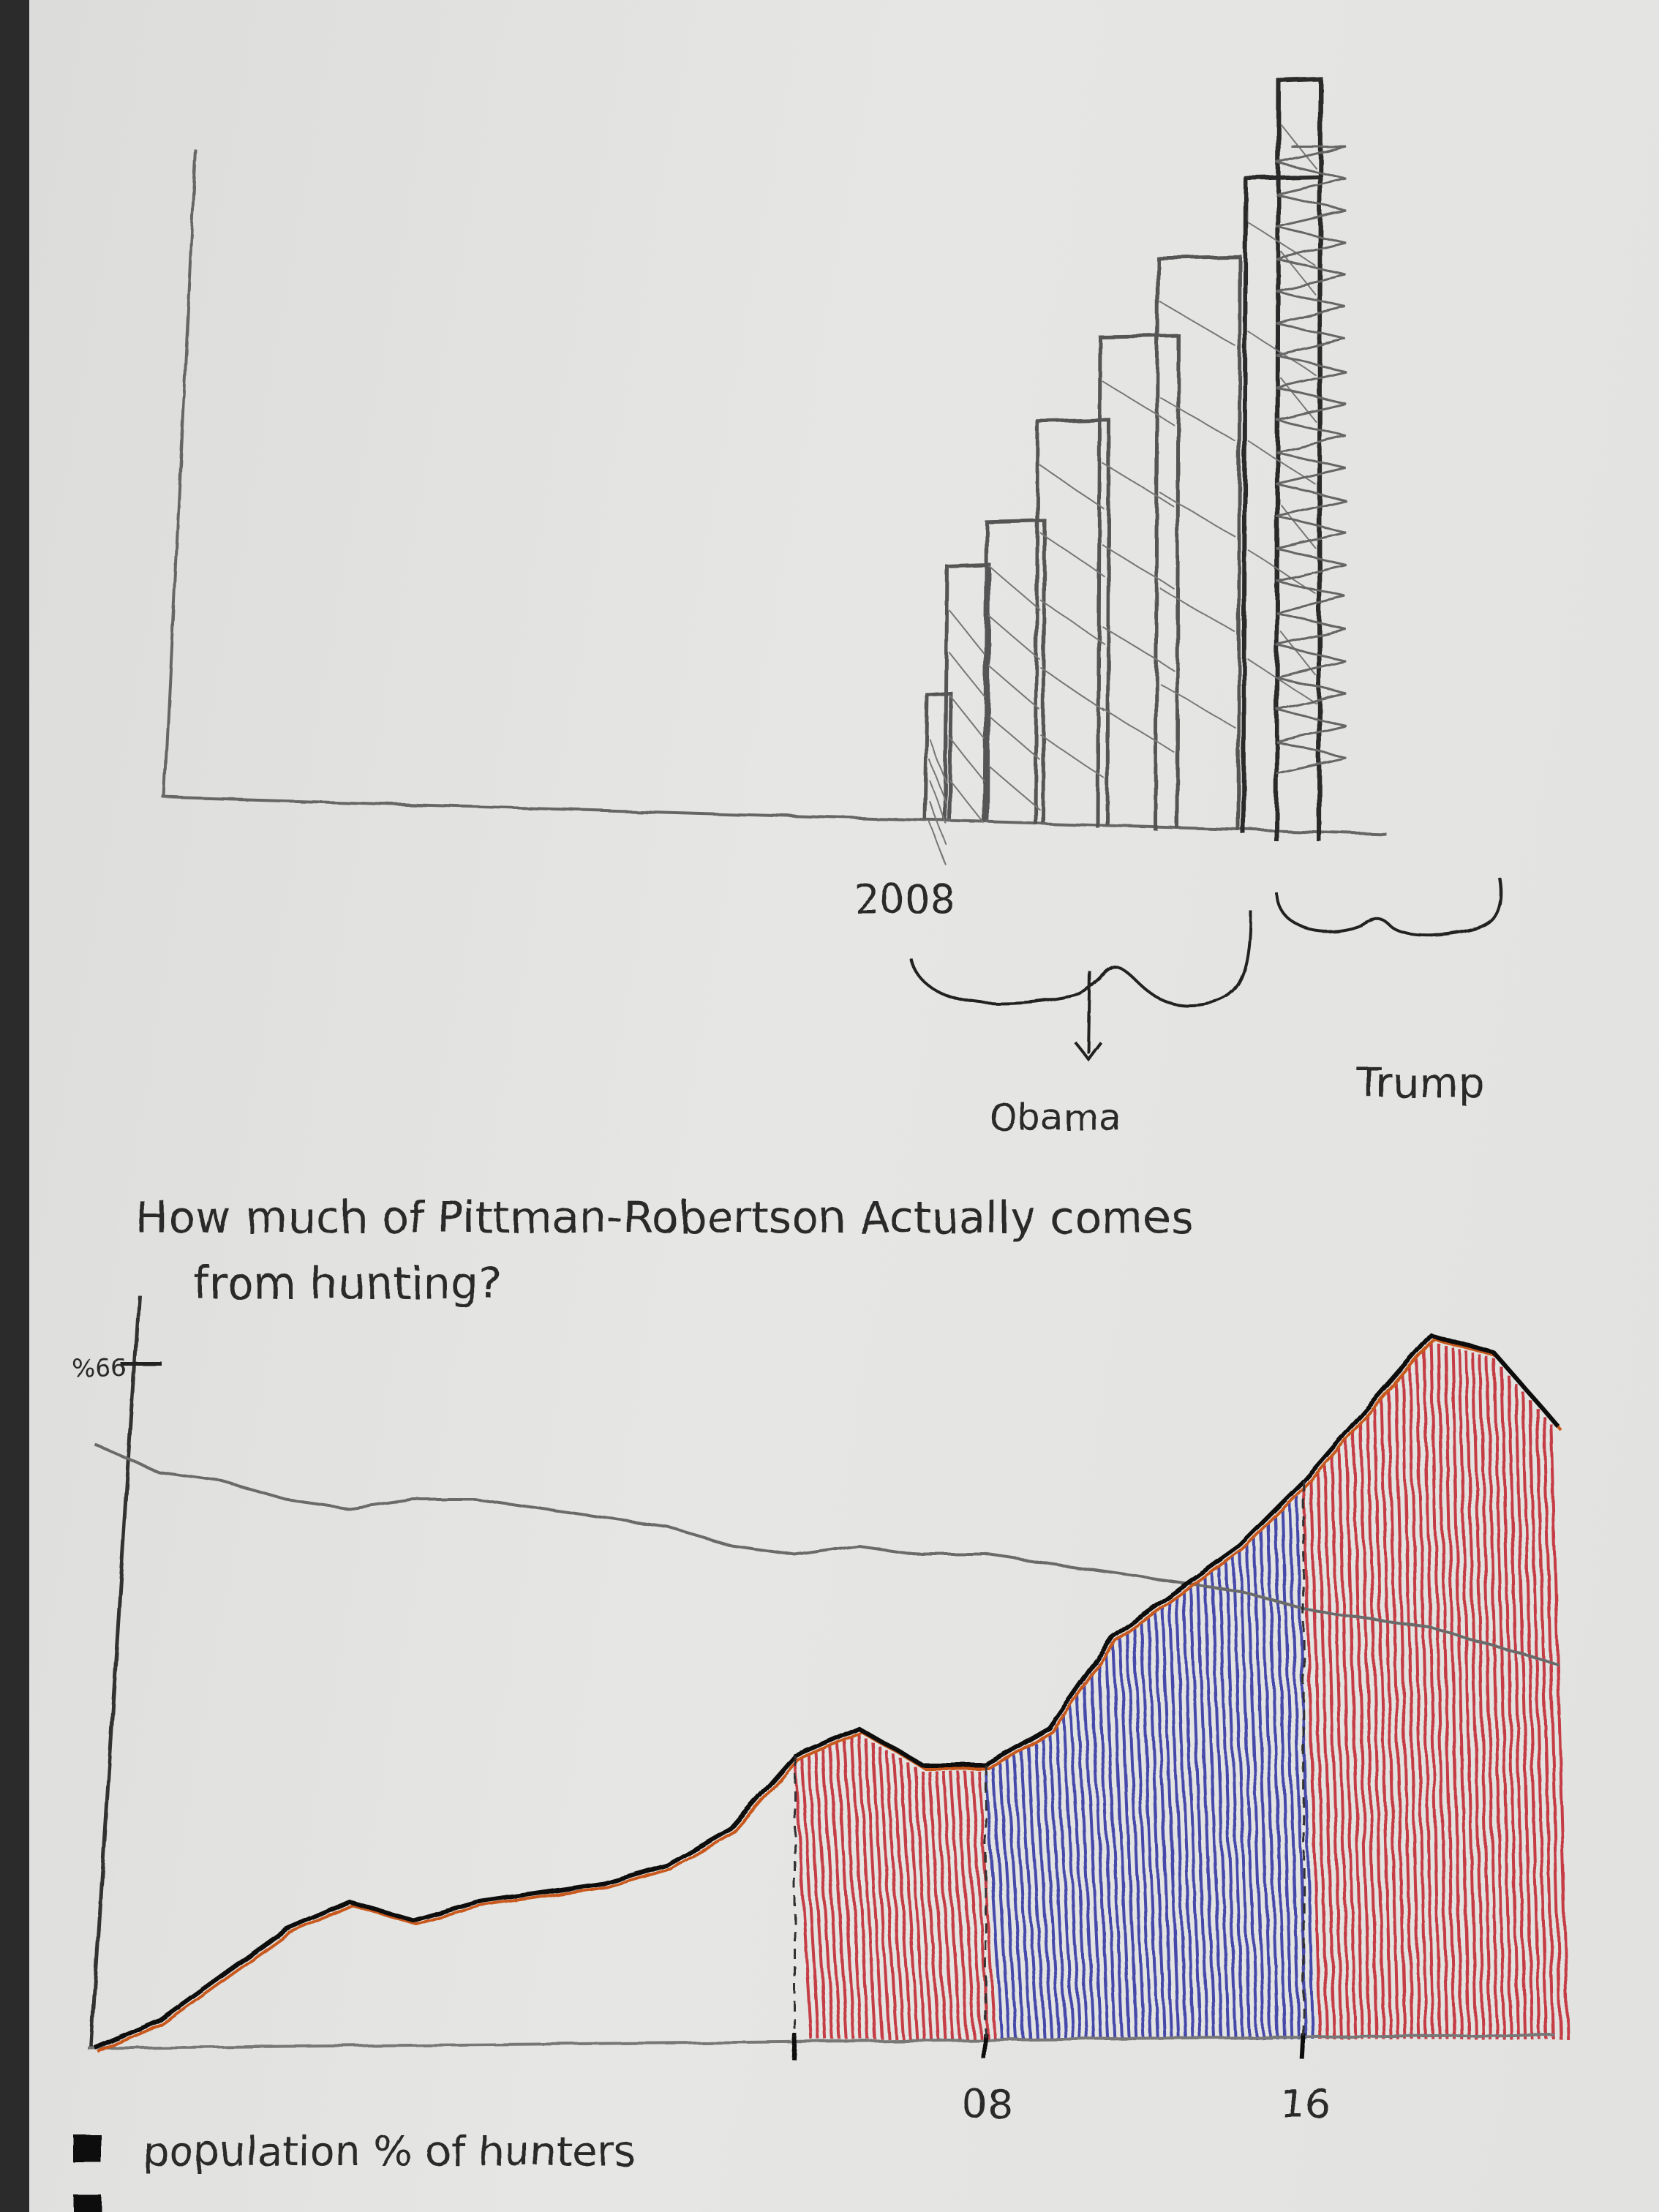 This screenshot has height=2212, width=1659. I want to click on period-dividers, so click(1049, 1759).